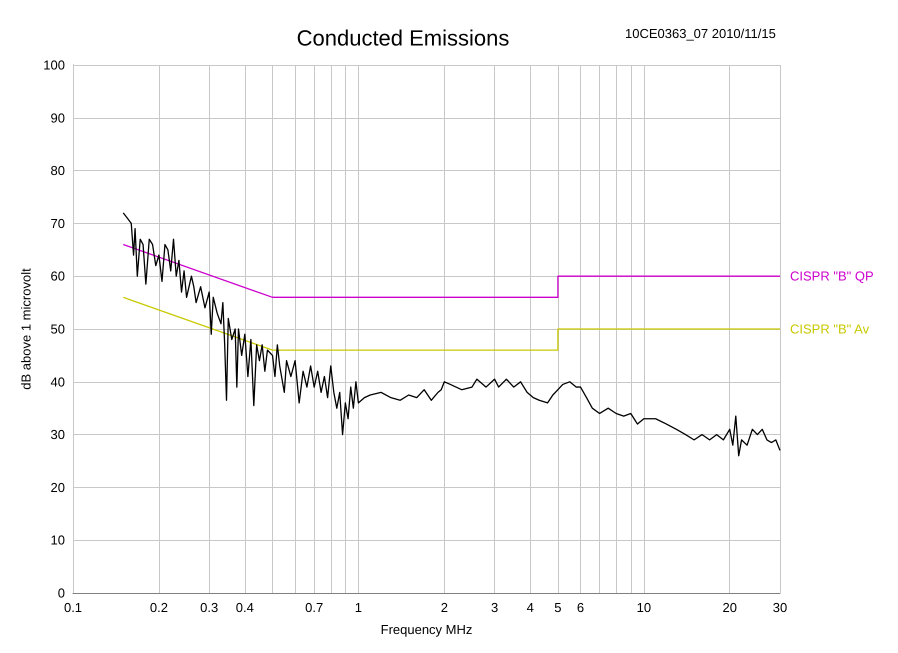 The width and height of the screenshot is (898, 653). Describe the element at coordinates (57, 223) in the screenshot. I see `y-tick-label: 70` at that location.